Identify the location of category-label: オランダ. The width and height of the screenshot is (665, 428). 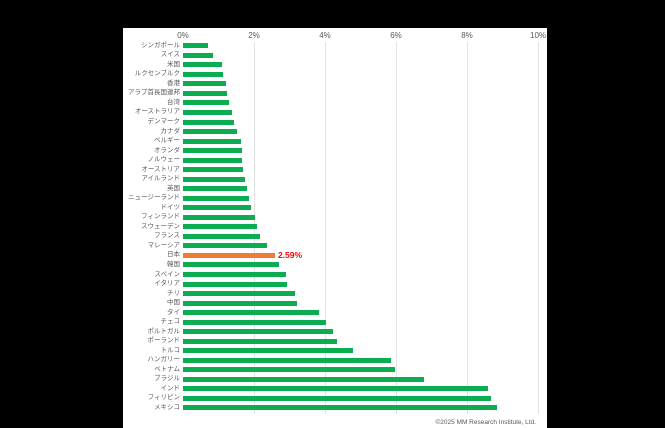
(167, 150).